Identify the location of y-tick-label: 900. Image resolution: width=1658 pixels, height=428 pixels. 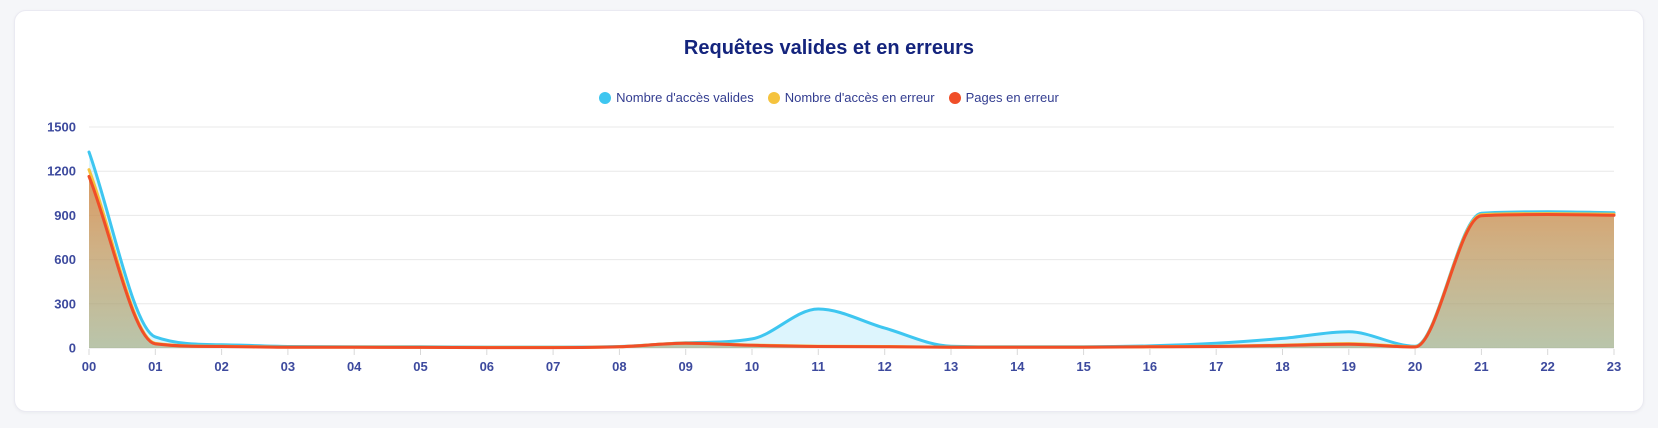
(65, 215).